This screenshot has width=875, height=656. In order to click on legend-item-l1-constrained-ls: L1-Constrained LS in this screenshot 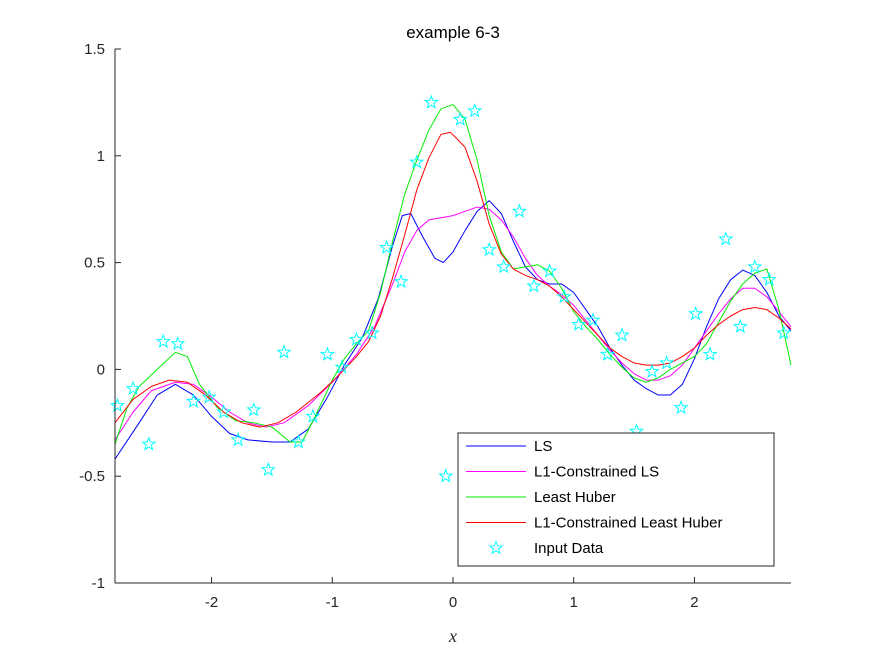, I will do `click(562, 472)`.